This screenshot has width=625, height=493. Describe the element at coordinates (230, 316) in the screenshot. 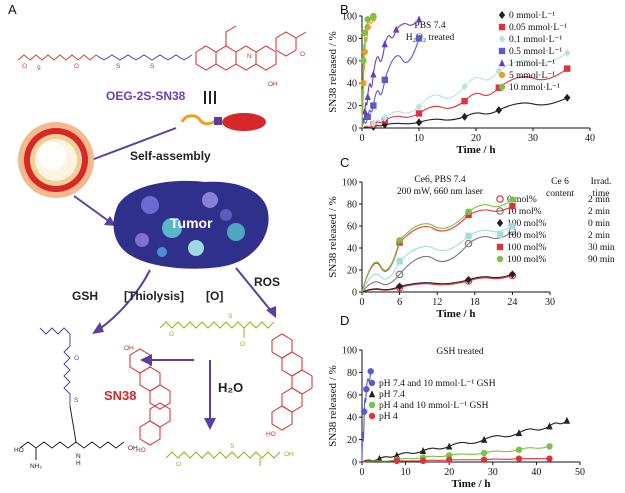

I see `sulfone-sulfur: S` at that location.